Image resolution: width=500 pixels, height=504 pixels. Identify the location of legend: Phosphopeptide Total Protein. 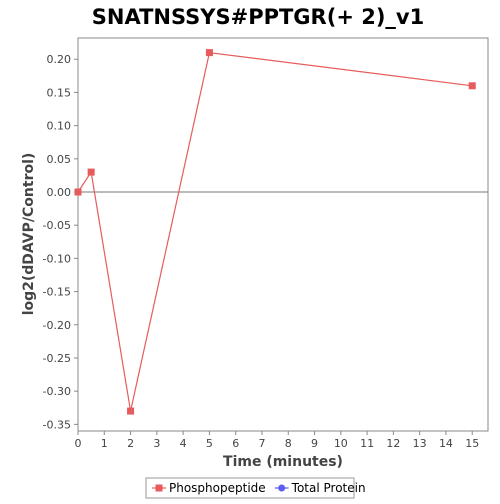
(255, 488).